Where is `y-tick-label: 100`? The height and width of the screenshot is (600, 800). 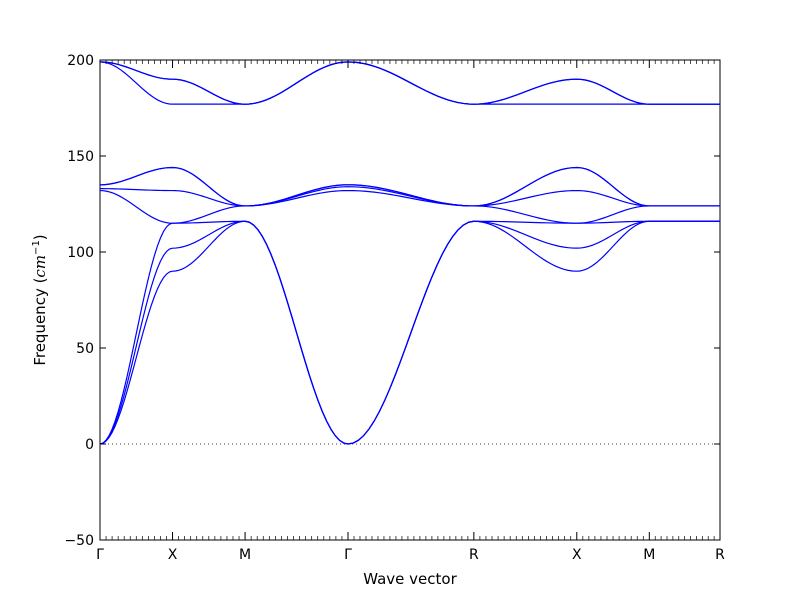
y-tick-label: 100 is located at coordinates (80, 253).